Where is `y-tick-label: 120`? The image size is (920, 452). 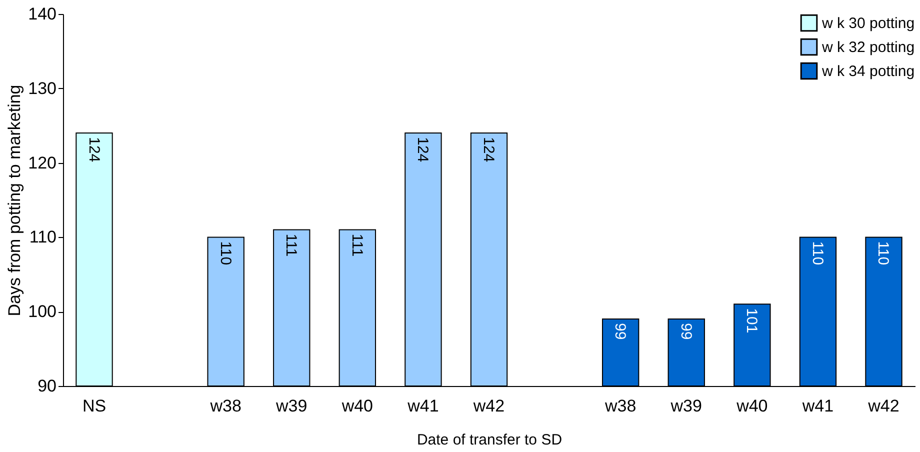 y-tick-label: 120 is located at coordinates (42, 162).